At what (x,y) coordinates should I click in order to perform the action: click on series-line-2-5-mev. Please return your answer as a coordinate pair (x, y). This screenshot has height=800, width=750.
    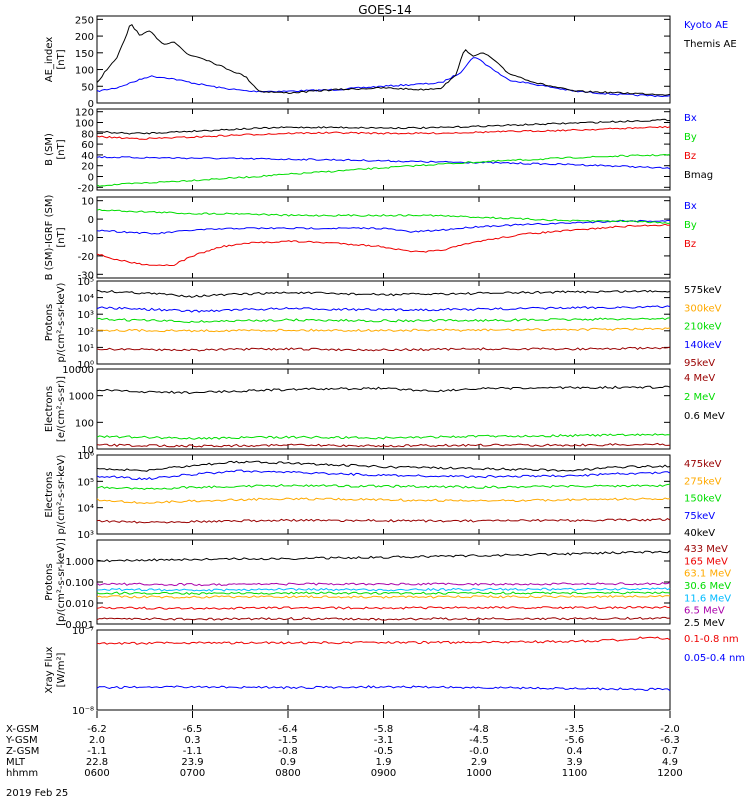
    Looking at the image, I should click on (383, 556).